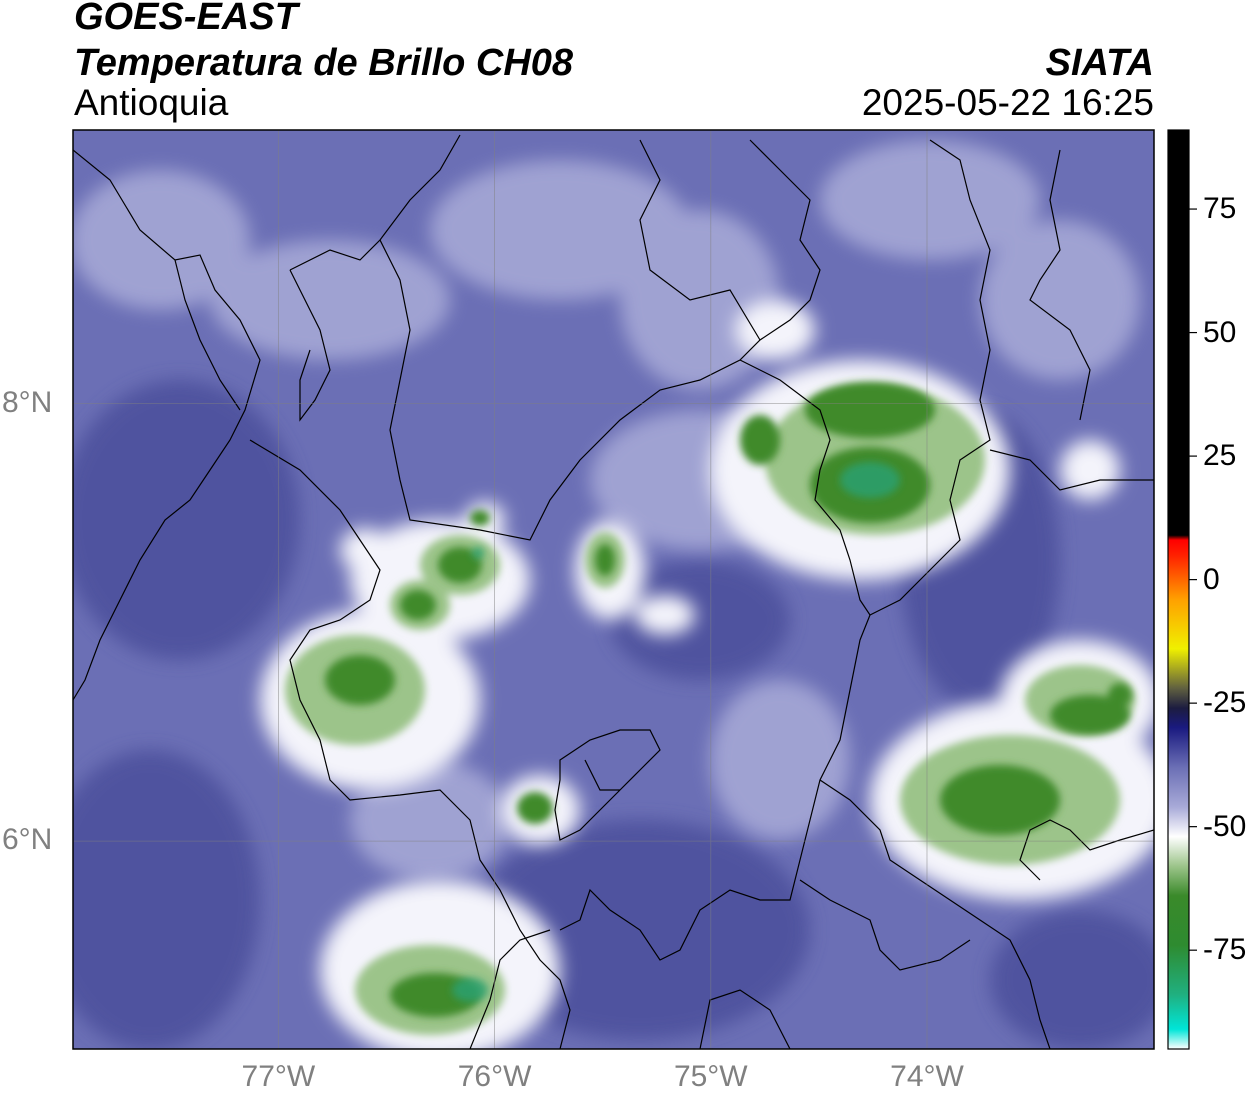 The height and width of the screenshot is (1099, 1252). I want to click on region-label: Antioquia, so click(151, 102).